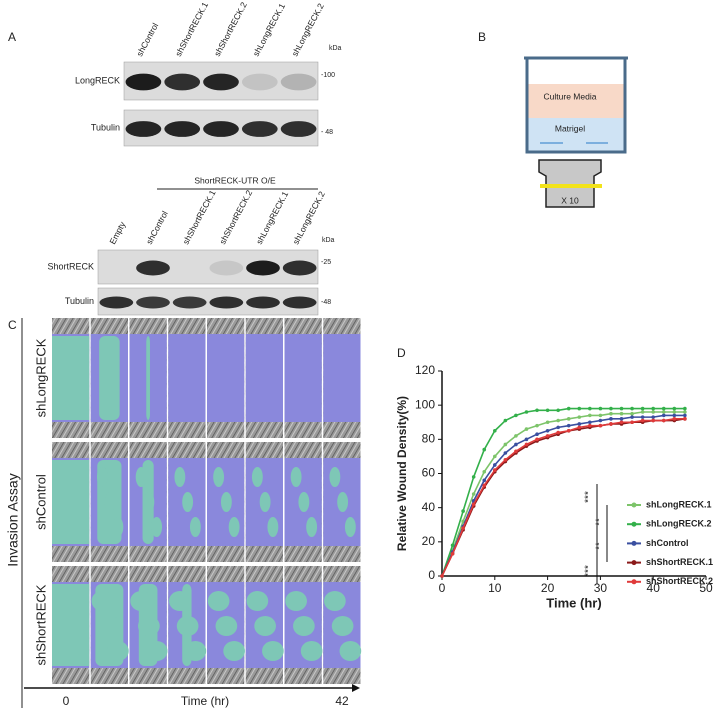  What do you see at coordinates (573, 602) in the screenshot?
I see `x-axis-title: Time (hr)` at bounding box center [573, 602].